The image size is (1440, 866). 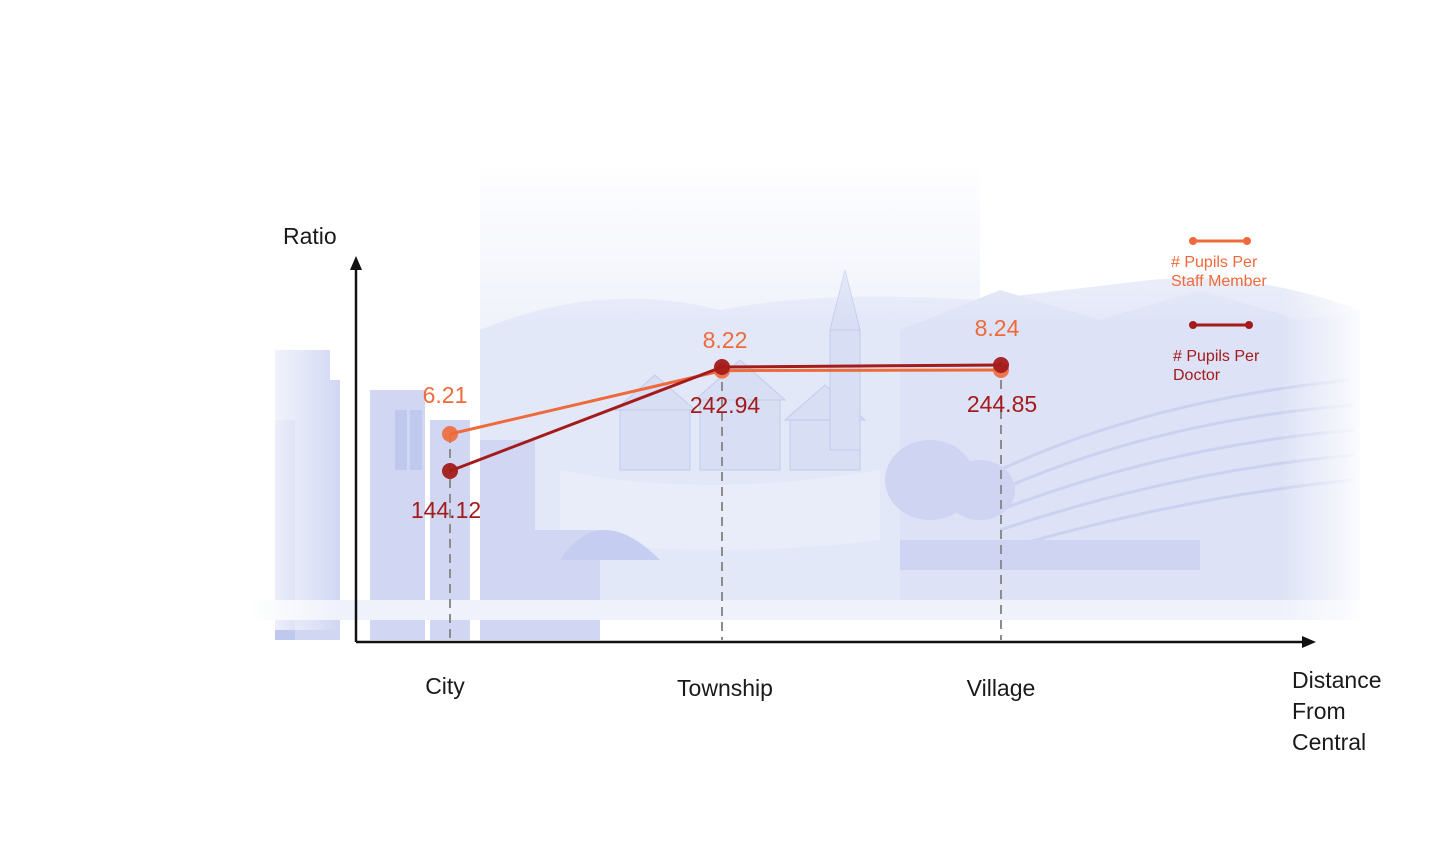 I want to click on x-axis-title: Distance From Central, so click(x=1336, y=711).